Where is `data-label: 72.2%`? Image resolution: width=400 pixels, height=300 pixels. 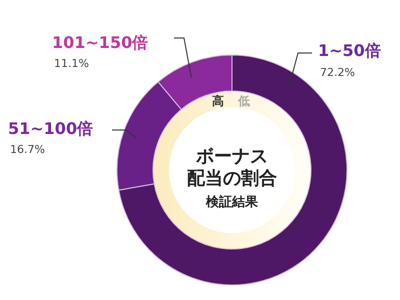
data-label: 72.2% is located at coordinates (337, 72).